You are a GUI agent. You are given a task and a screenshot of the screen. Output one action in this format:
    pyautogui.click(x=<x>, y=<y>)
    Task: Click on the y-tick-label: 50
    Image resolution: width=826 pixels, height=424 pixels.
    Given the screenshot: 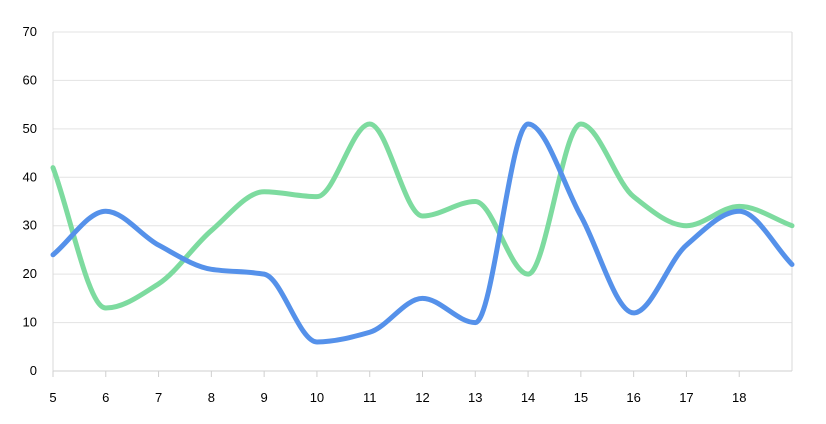 What is the action you would take?
    pyautogui.click(x=30, y=128)
    